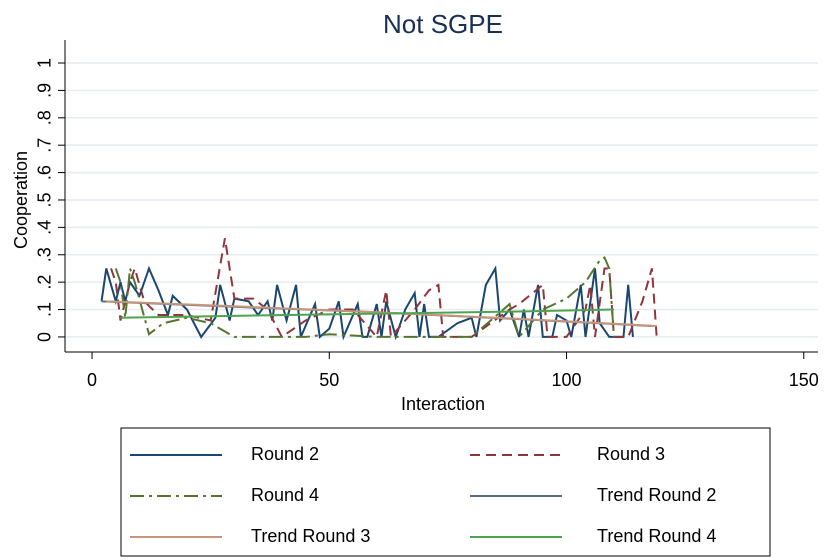  Describe the element at coordinates (21, 200) in the screenshot. I see `y-axis-label: Cooperation` at that location.